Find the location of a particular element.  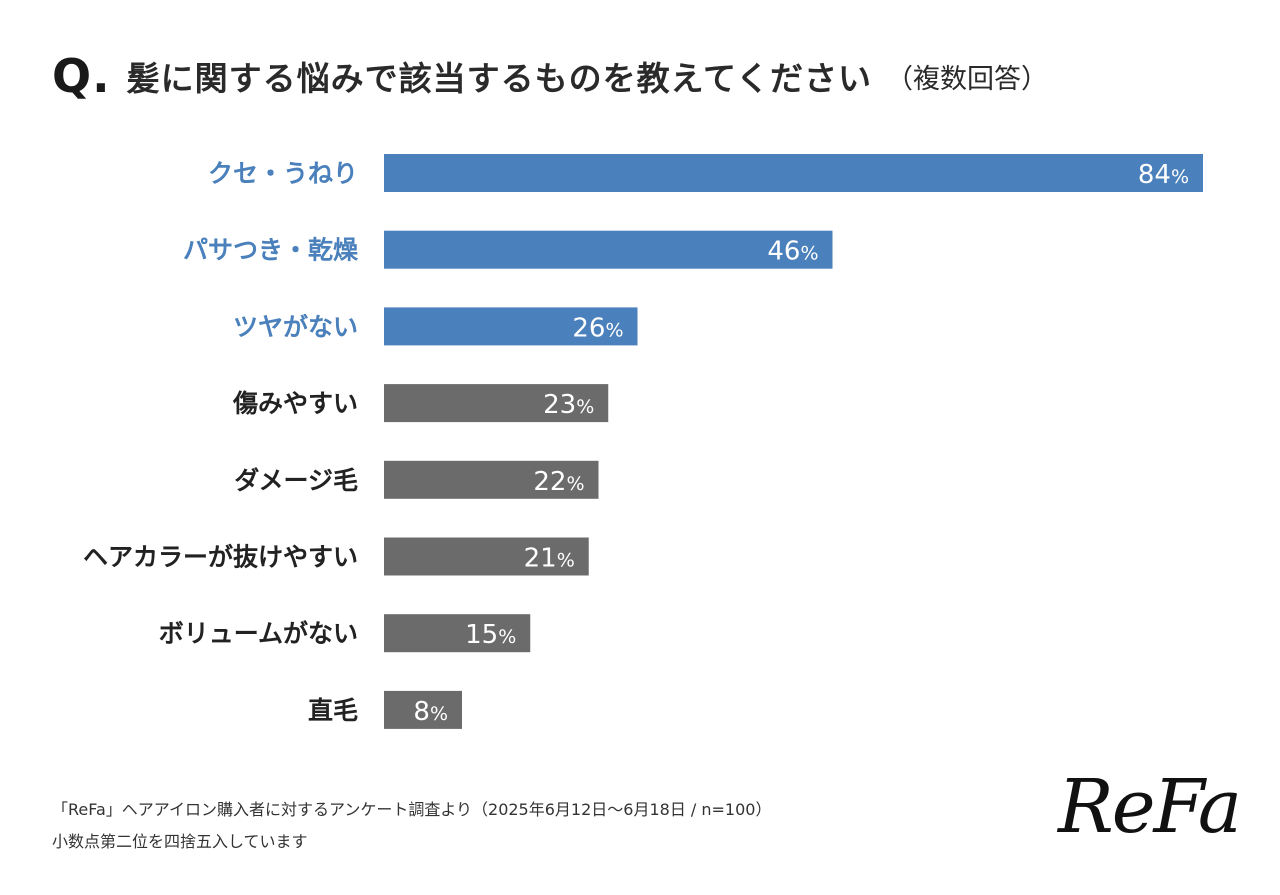

bar-group: ヘアカラーが抜けやすい 21% is located at coordinates (336, 556).